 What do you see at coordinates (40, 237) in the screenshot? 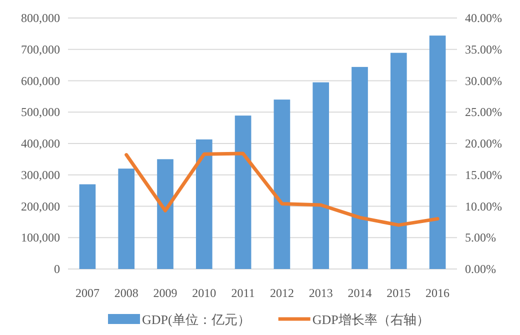
I see `y-tick-label: 100,000` at bounding box center [40, 237].